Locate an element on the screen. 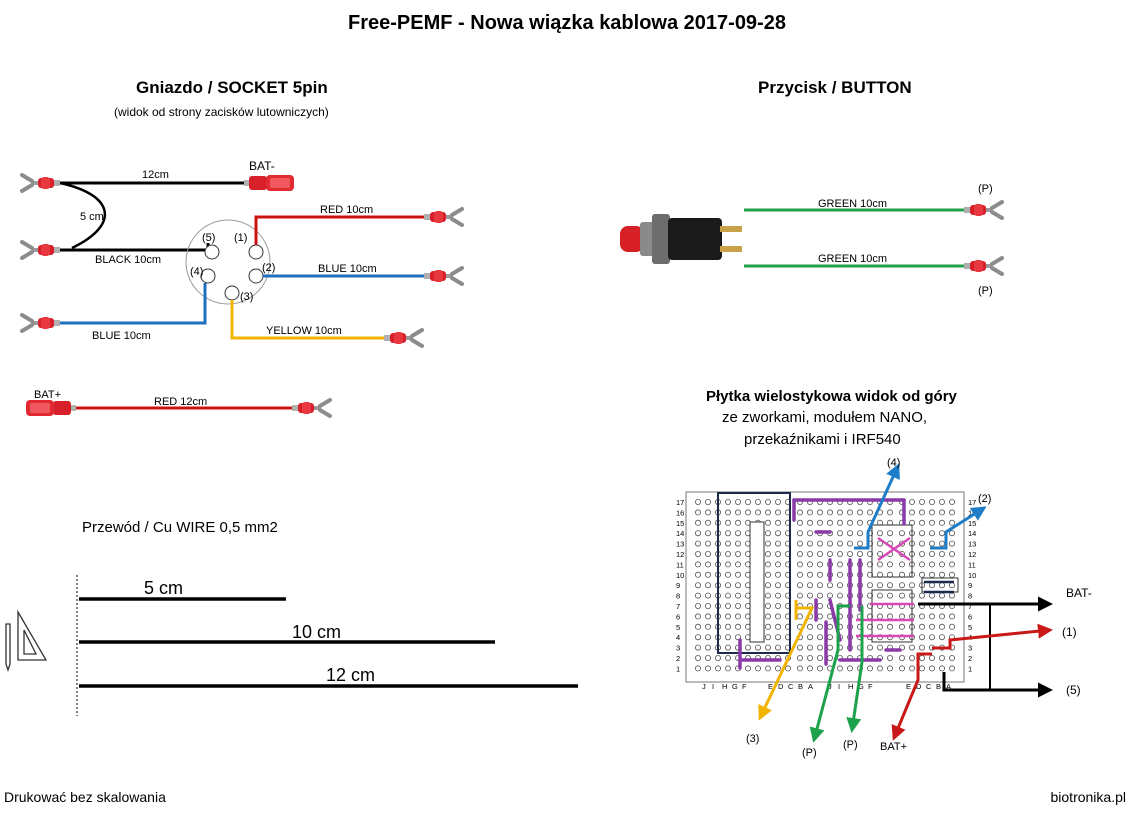 This screenshot has width=1134, height=819. pin-2: (2) is located at coordinates (268, 268).